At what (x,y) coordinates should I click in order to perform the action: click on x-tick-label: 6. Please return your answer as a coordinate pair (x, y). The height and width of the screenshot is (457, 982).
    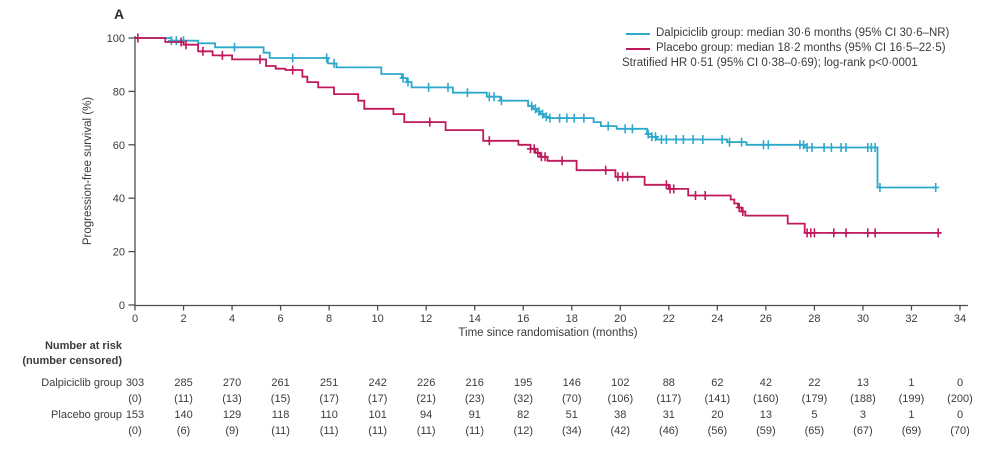
    Looking at the image, I should click on (281, 319).